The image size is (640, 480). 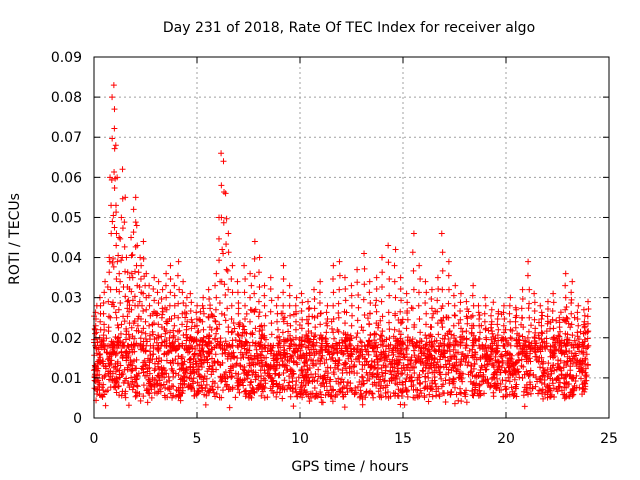 What do you see at coordinates (66, 299) in the screenshot?
I see `y-tick-label: 0.03` at bounding box center [66, 299].